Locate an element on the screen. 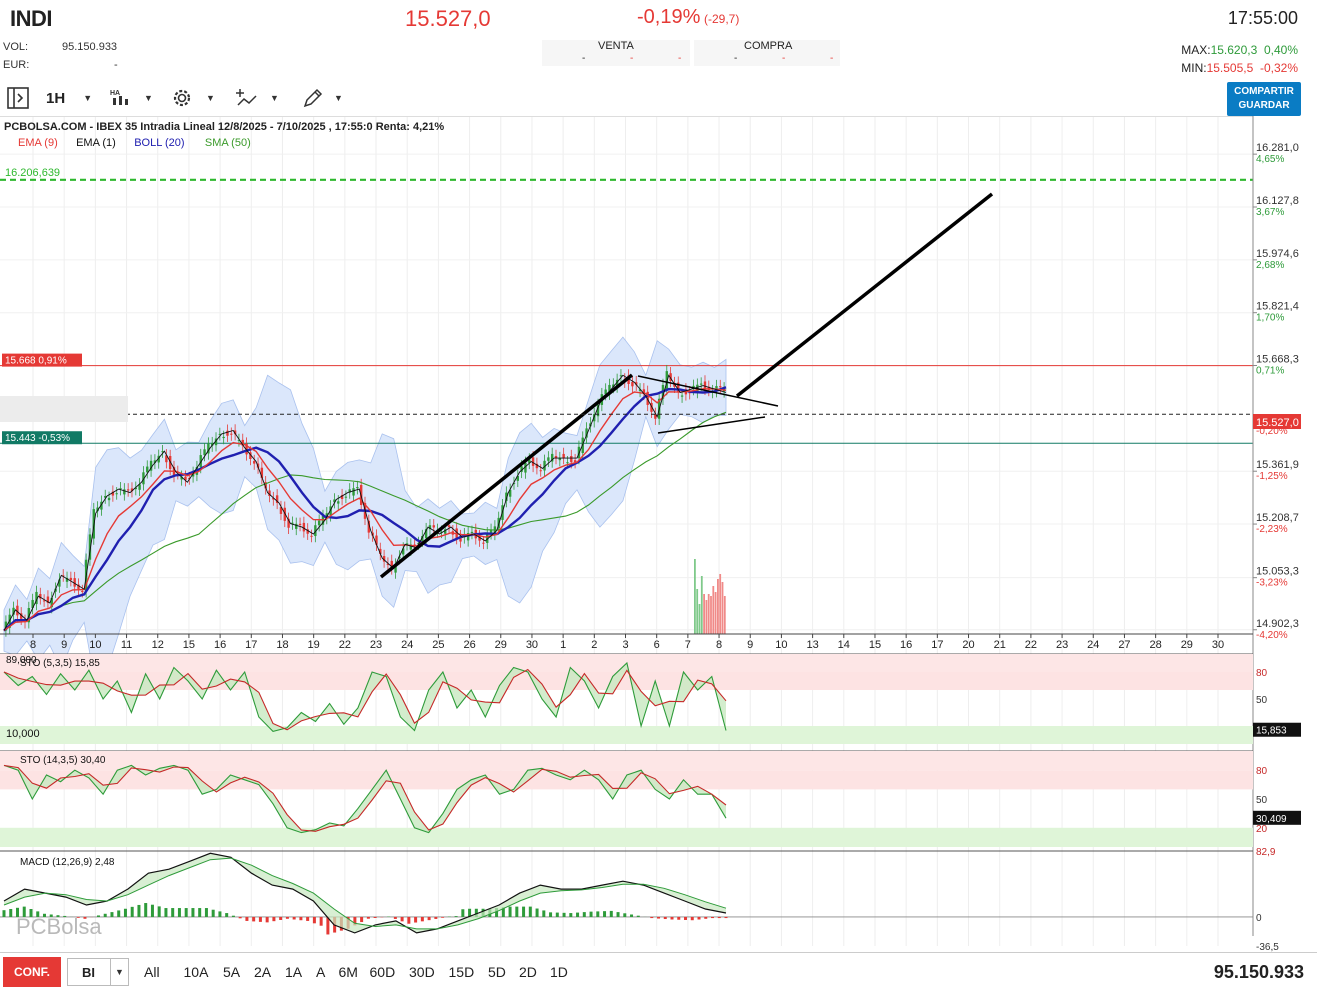 This screenshot has height=993, width=1317. oscillator-fast-line is located at coordinates (365, 697).